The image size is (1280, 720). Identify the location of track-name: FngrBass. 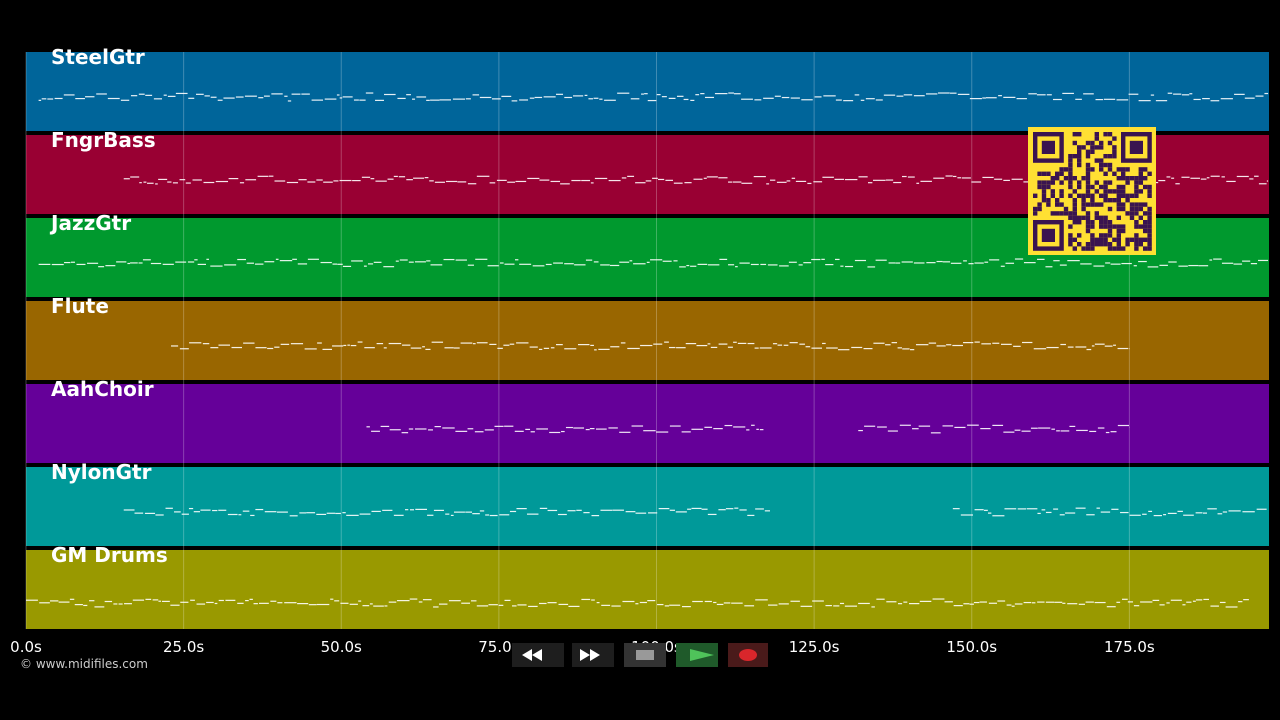
(103, 140).